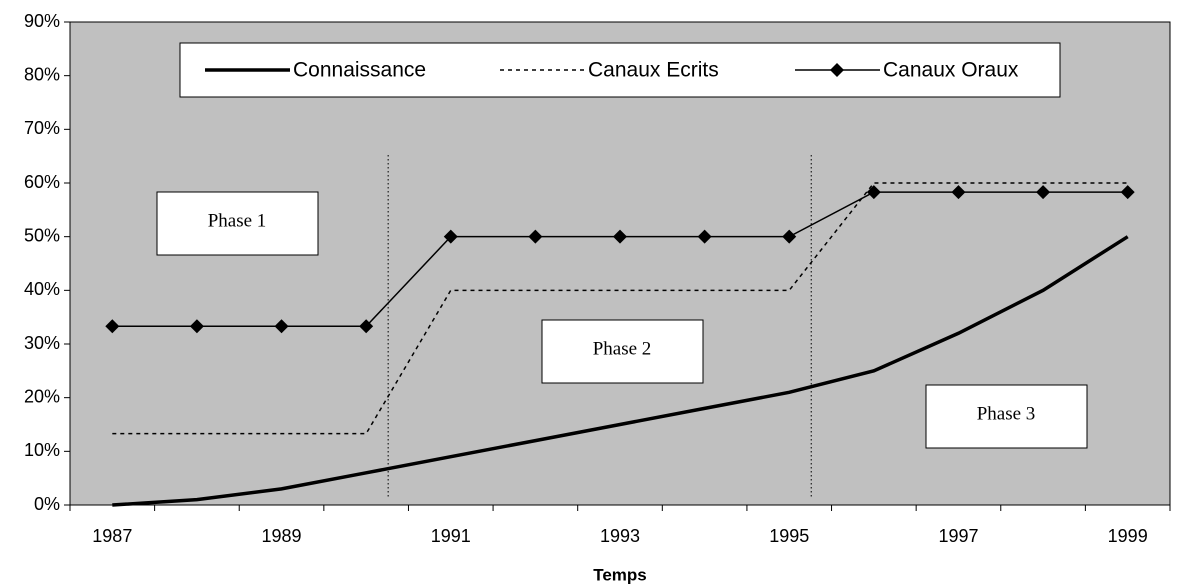  Describe the element at coordinates (951, 70) in the screenshot. I see `legend-label: Canaux Oraux` at that location.